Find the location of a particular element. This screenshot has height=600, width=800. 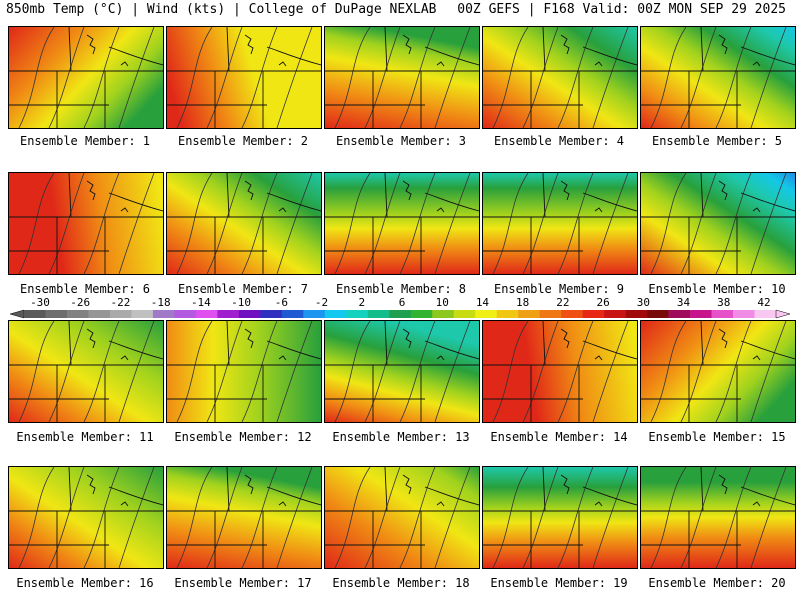

ensemble-member-caption: Ensemble Member: 16 is located at coordinates (85, 583).